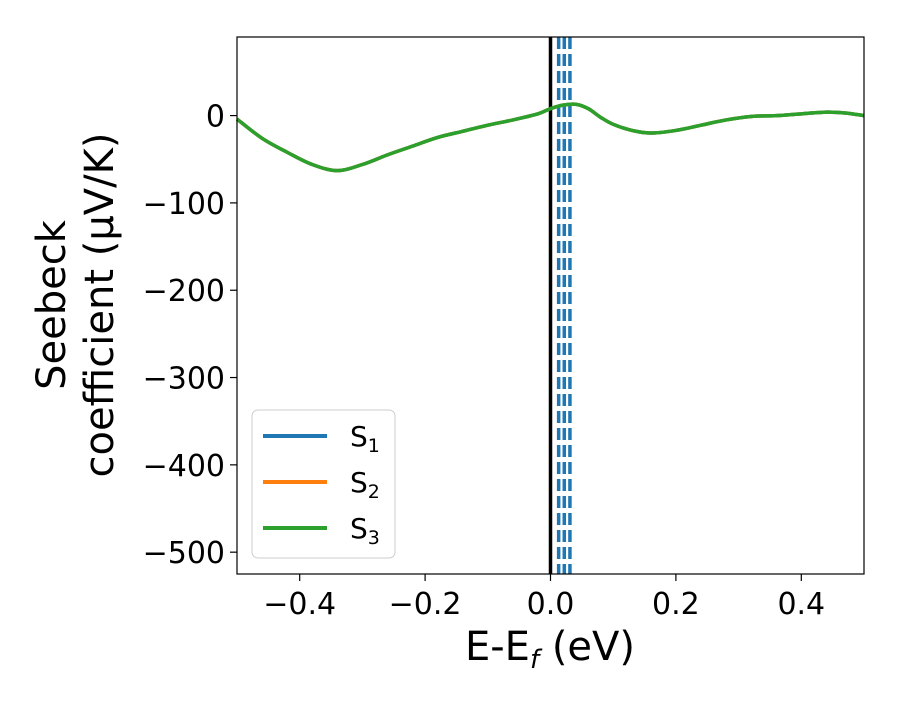 This screenshot has width=900, height=704. What do you see at coordinates (365, 484) in the screenshot?
I see `legend-label-s2: S2` at bounding box center [365, 484].